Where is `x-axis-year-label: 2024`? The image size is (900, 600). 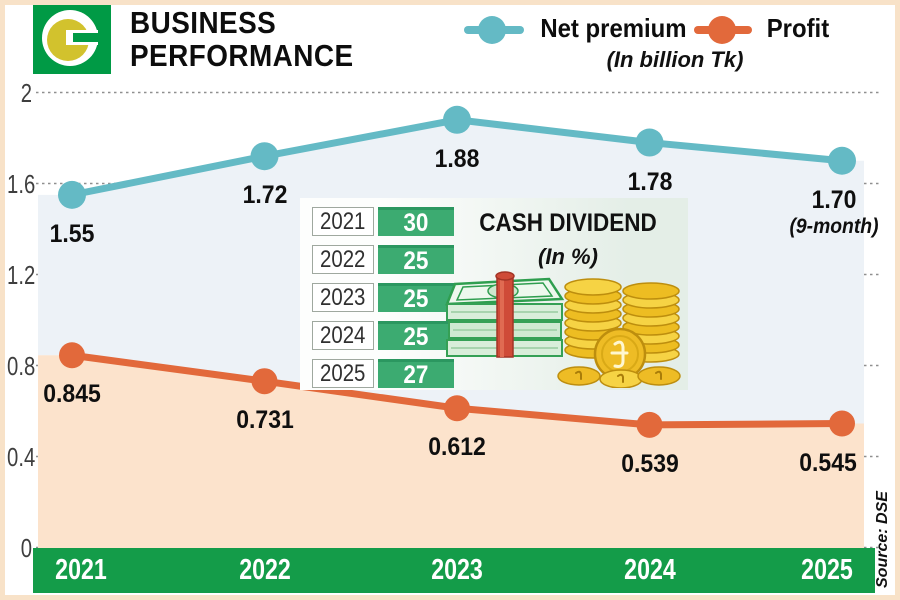 x-axis-year-label: 2024 is located at coordinates (649, 570).